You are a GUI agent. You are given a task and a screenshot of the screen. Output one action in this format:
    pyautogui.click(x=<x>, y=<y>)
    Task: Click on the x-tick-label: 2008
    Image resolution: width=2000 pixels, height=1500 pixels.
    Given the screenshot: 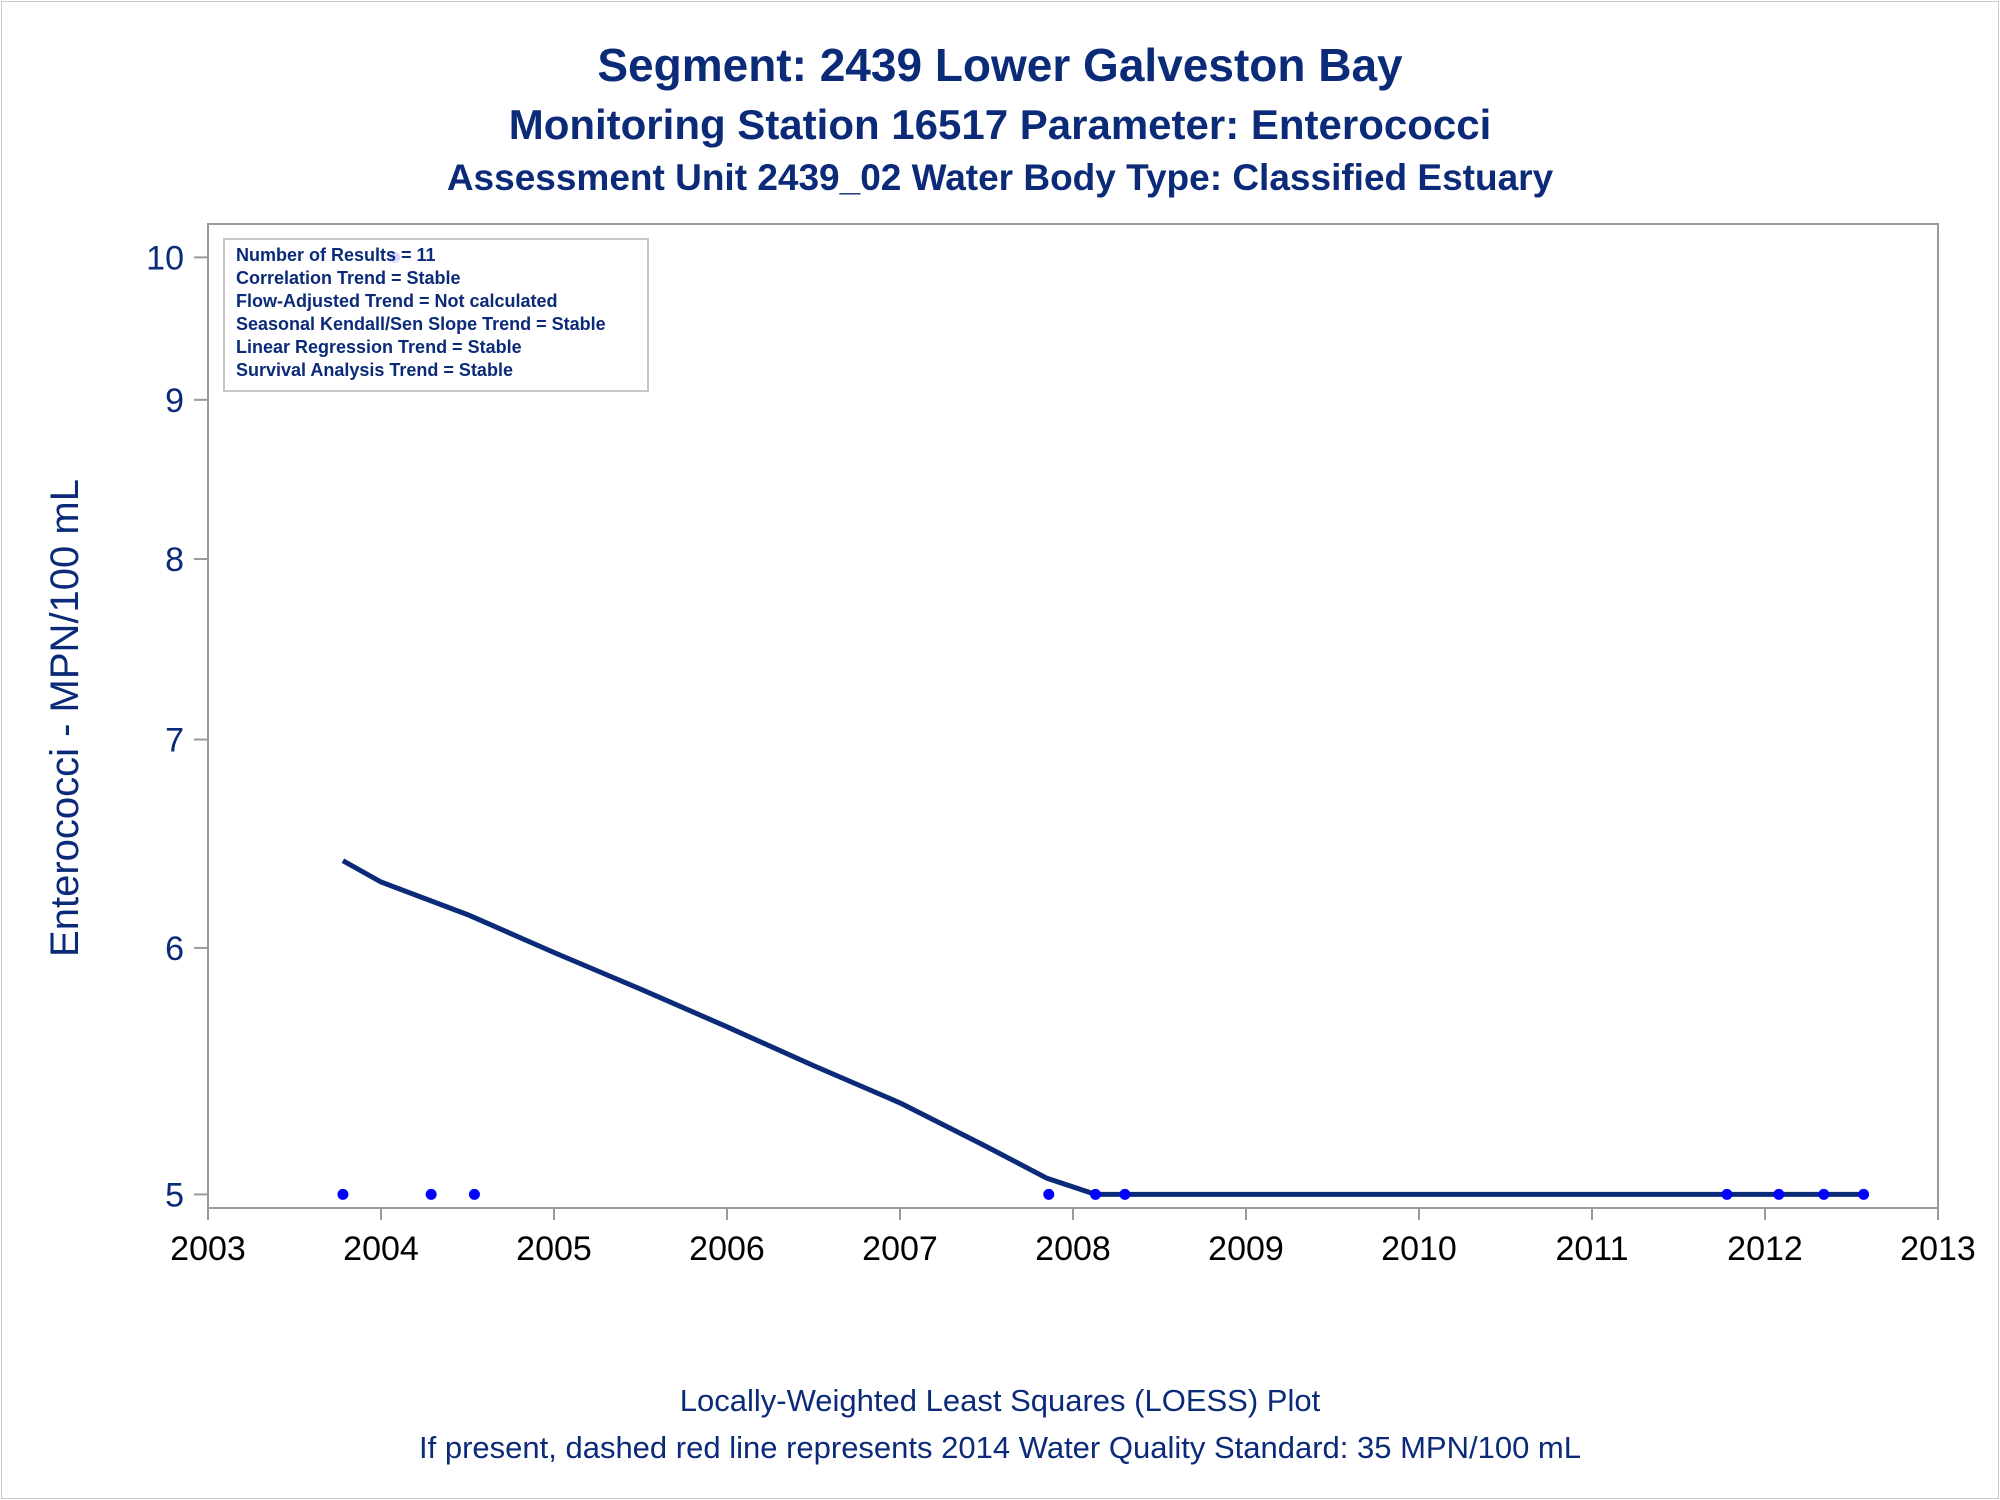 What is the action you would take?
    pyautogui.click(x=1073, y=1249)
    